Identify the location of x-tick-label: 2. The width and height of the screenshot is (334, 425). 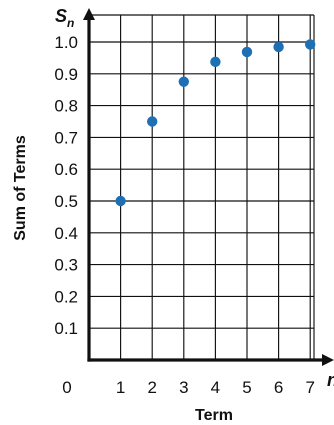
(151, 387).